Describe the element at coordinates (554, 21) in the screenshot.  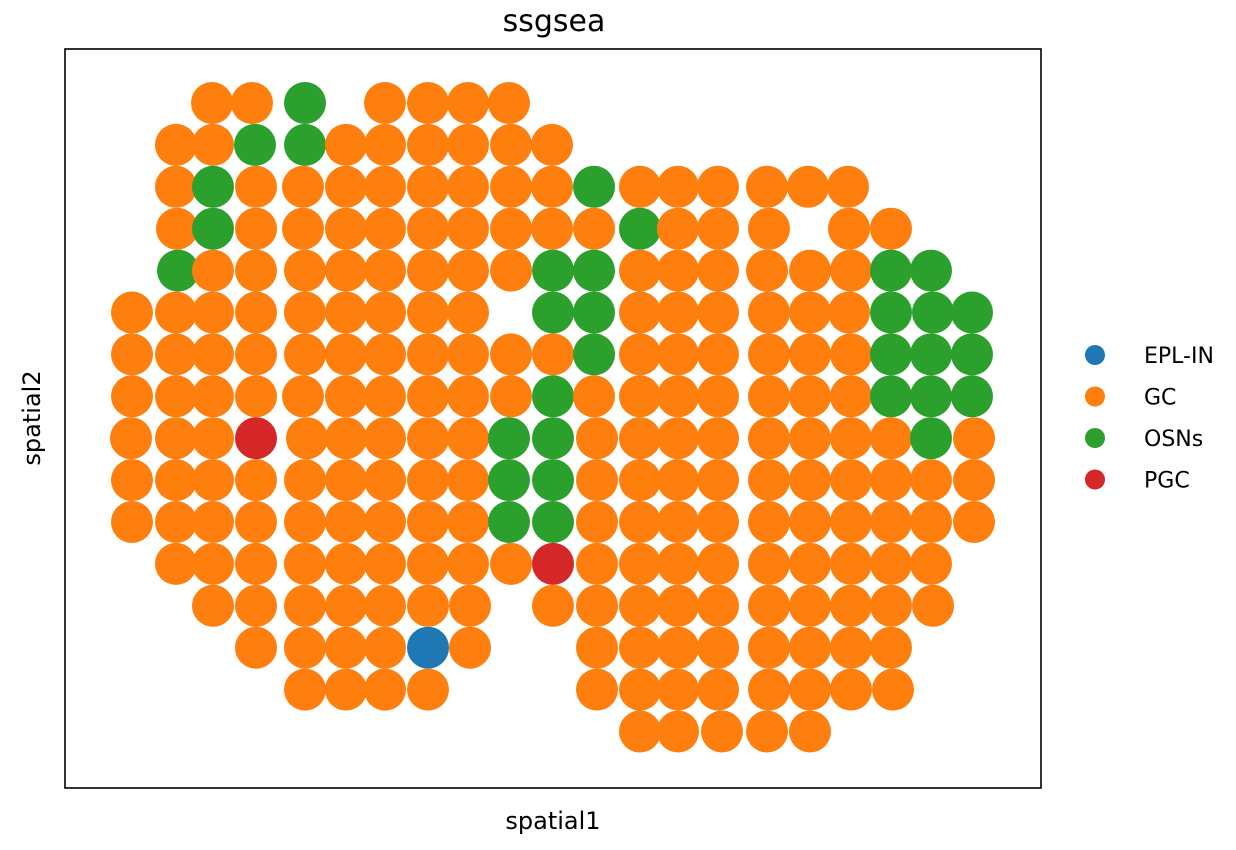
I see `chart-title: ssgsea` at that location.